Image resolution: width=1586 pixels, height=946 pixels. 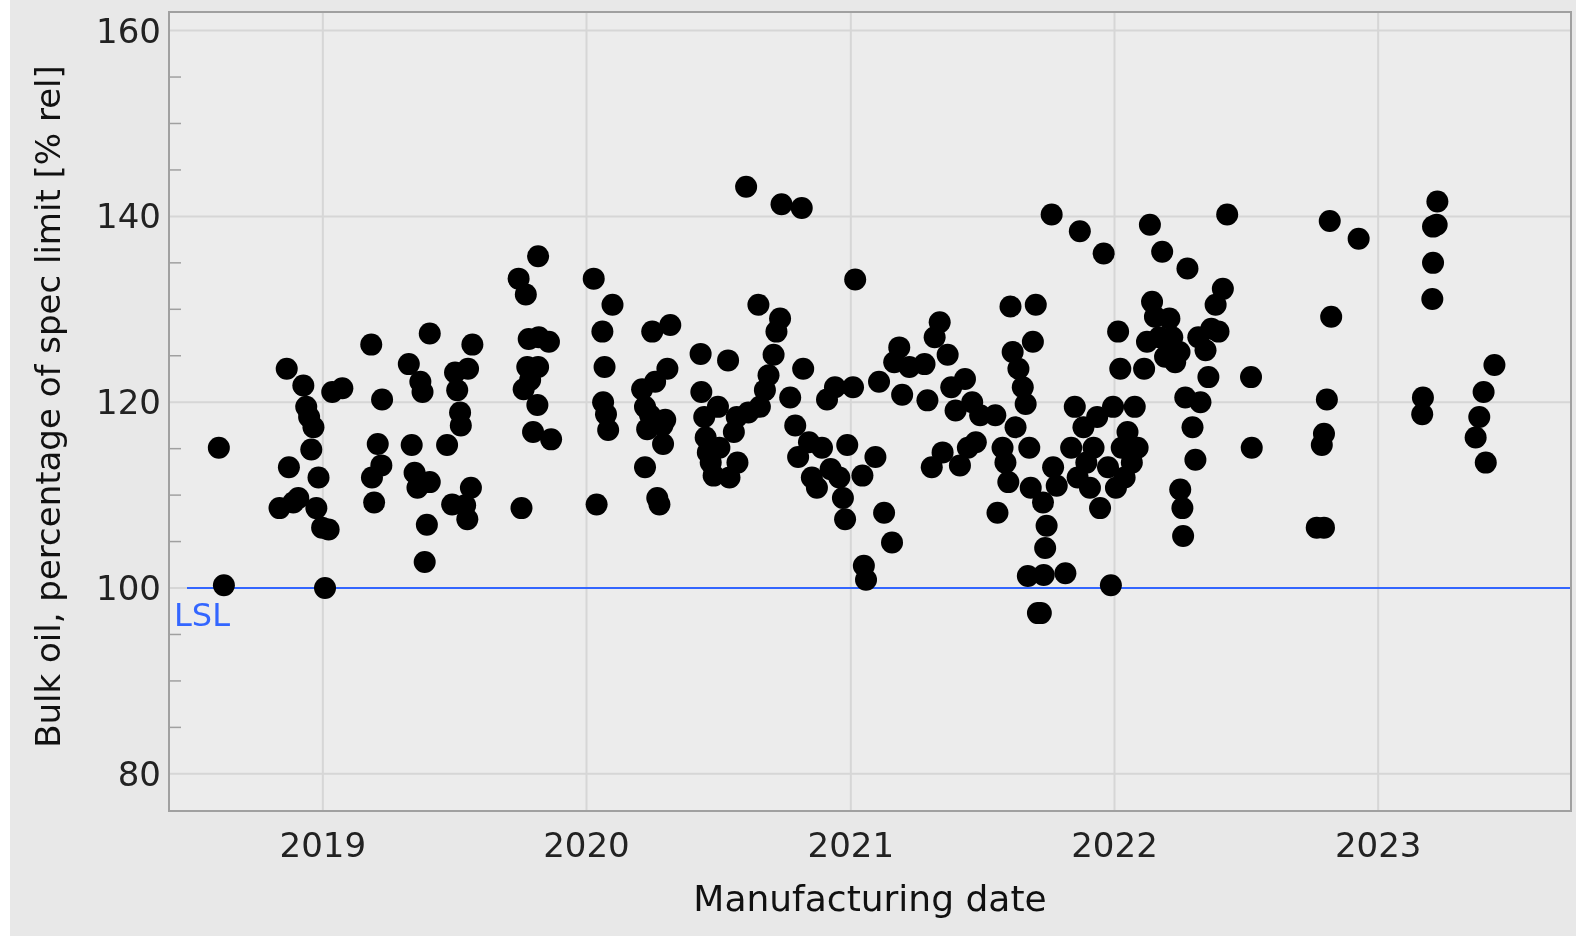 What do you see at coordinates (586, 845) in the screenshot?
I see `x-tick-label: 2020` at bounding box center [586, 845].